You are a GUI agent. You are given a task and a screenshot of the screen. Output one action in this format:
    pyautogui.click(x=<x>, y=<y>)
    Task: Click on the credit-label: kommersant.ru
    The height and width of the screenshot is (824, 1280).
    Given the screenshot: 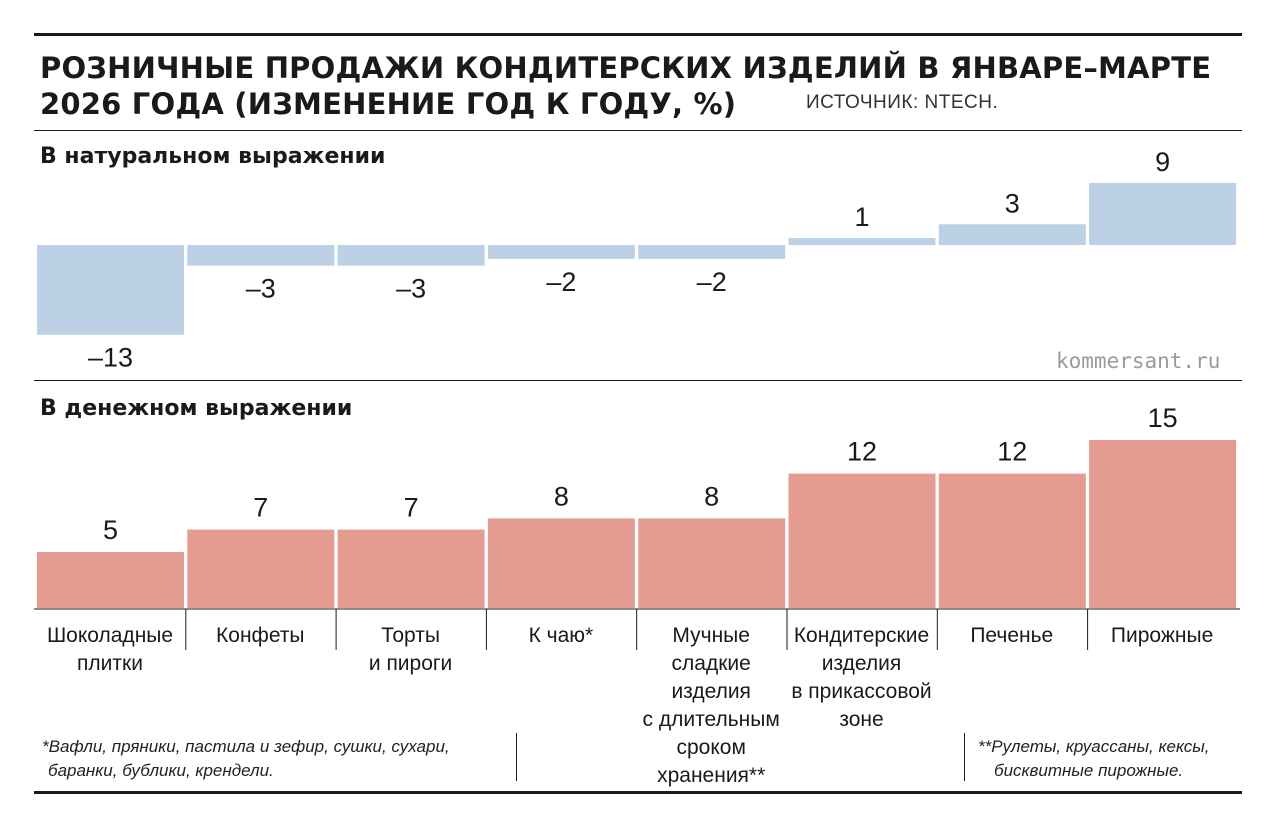 What is the action you would take?
    pyautogui.click(x=1138, y=361)
    